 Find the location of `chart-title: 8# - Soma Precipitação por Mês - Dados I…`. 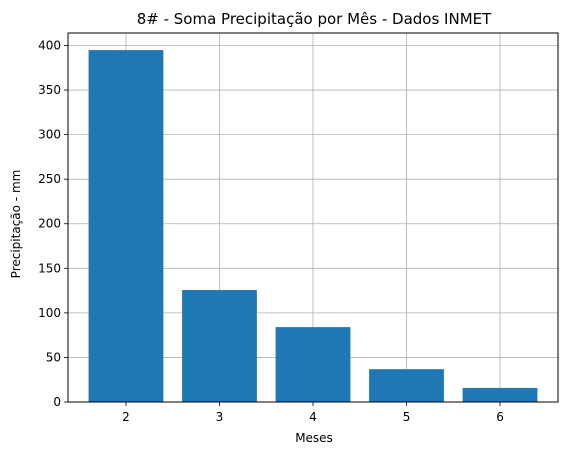

chart-title: 8# - Soma Precipitação por Mês - Dados I… is located at coordinates (314, 19).